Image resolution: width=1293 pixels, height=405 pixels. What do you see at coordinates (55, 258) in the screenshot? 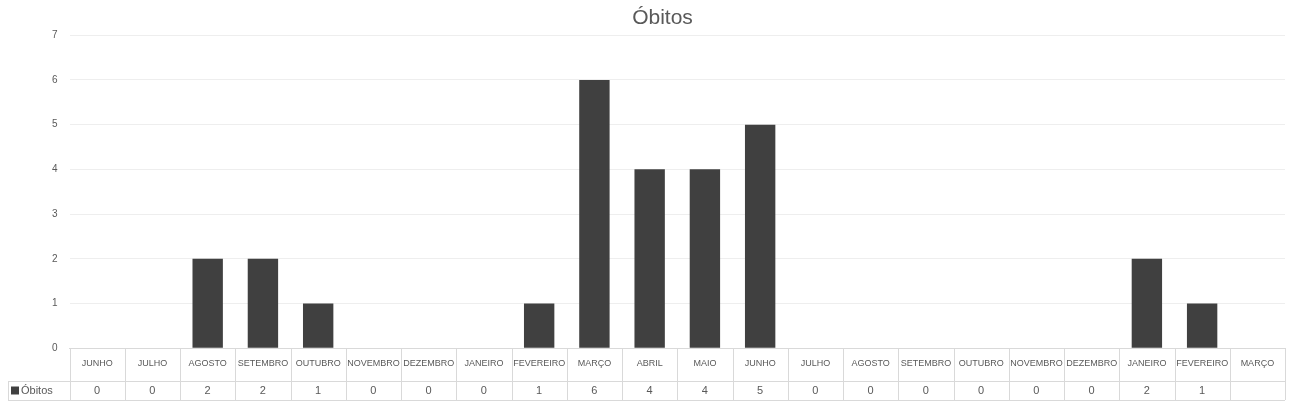
I see `y-tick-label: 2` at bounding box center [55, 258].